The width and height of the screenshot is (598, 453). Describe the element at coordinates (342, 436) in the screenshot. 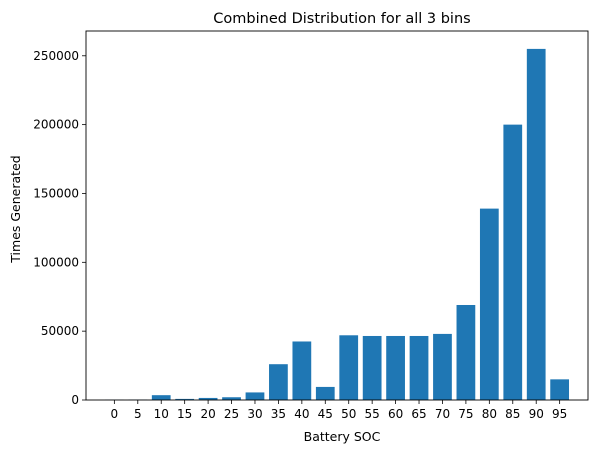

I see `x-axis-label: Battery SOC` at that location.